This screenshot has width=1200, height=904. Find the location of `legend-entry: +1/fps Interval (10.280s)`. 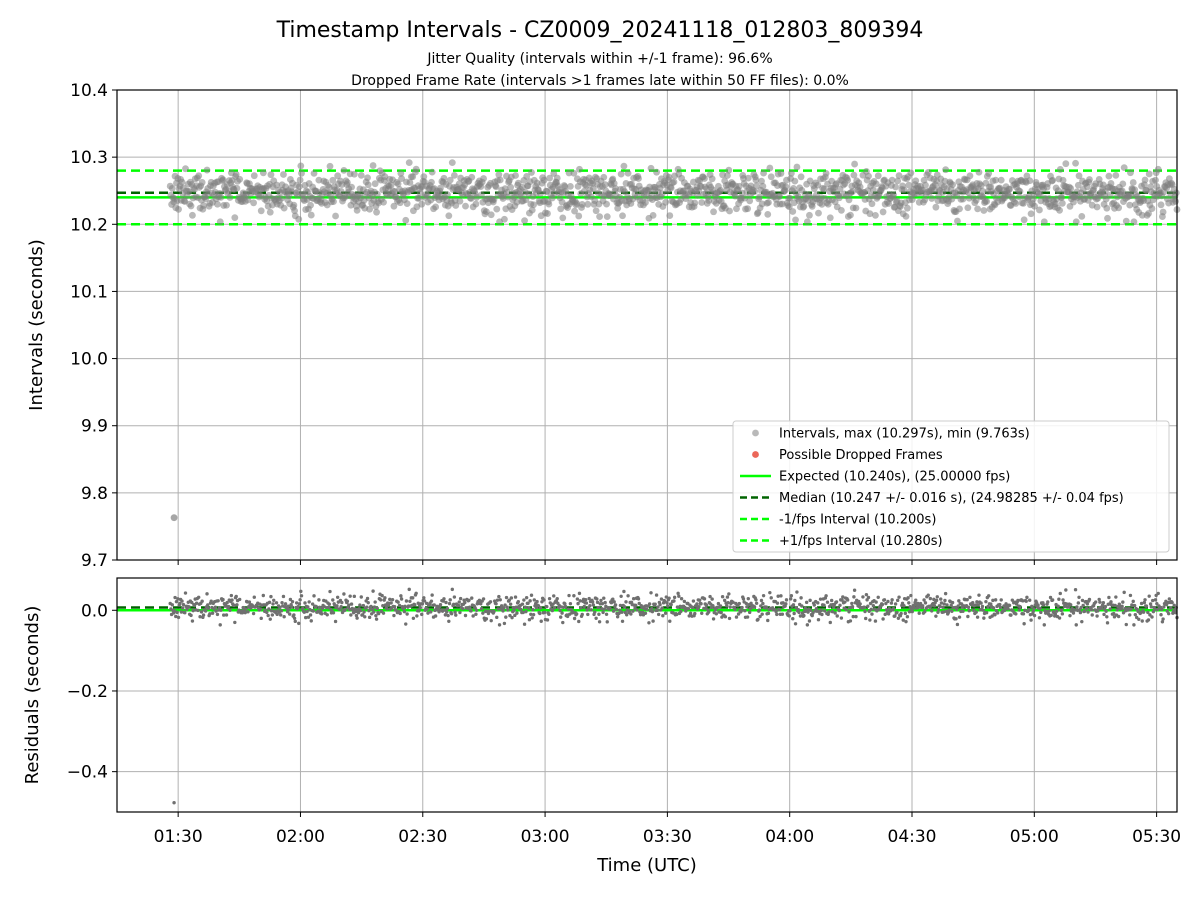

legend-entry: +1/fps Interval (10.280s) is located at coordinates (861, 541).